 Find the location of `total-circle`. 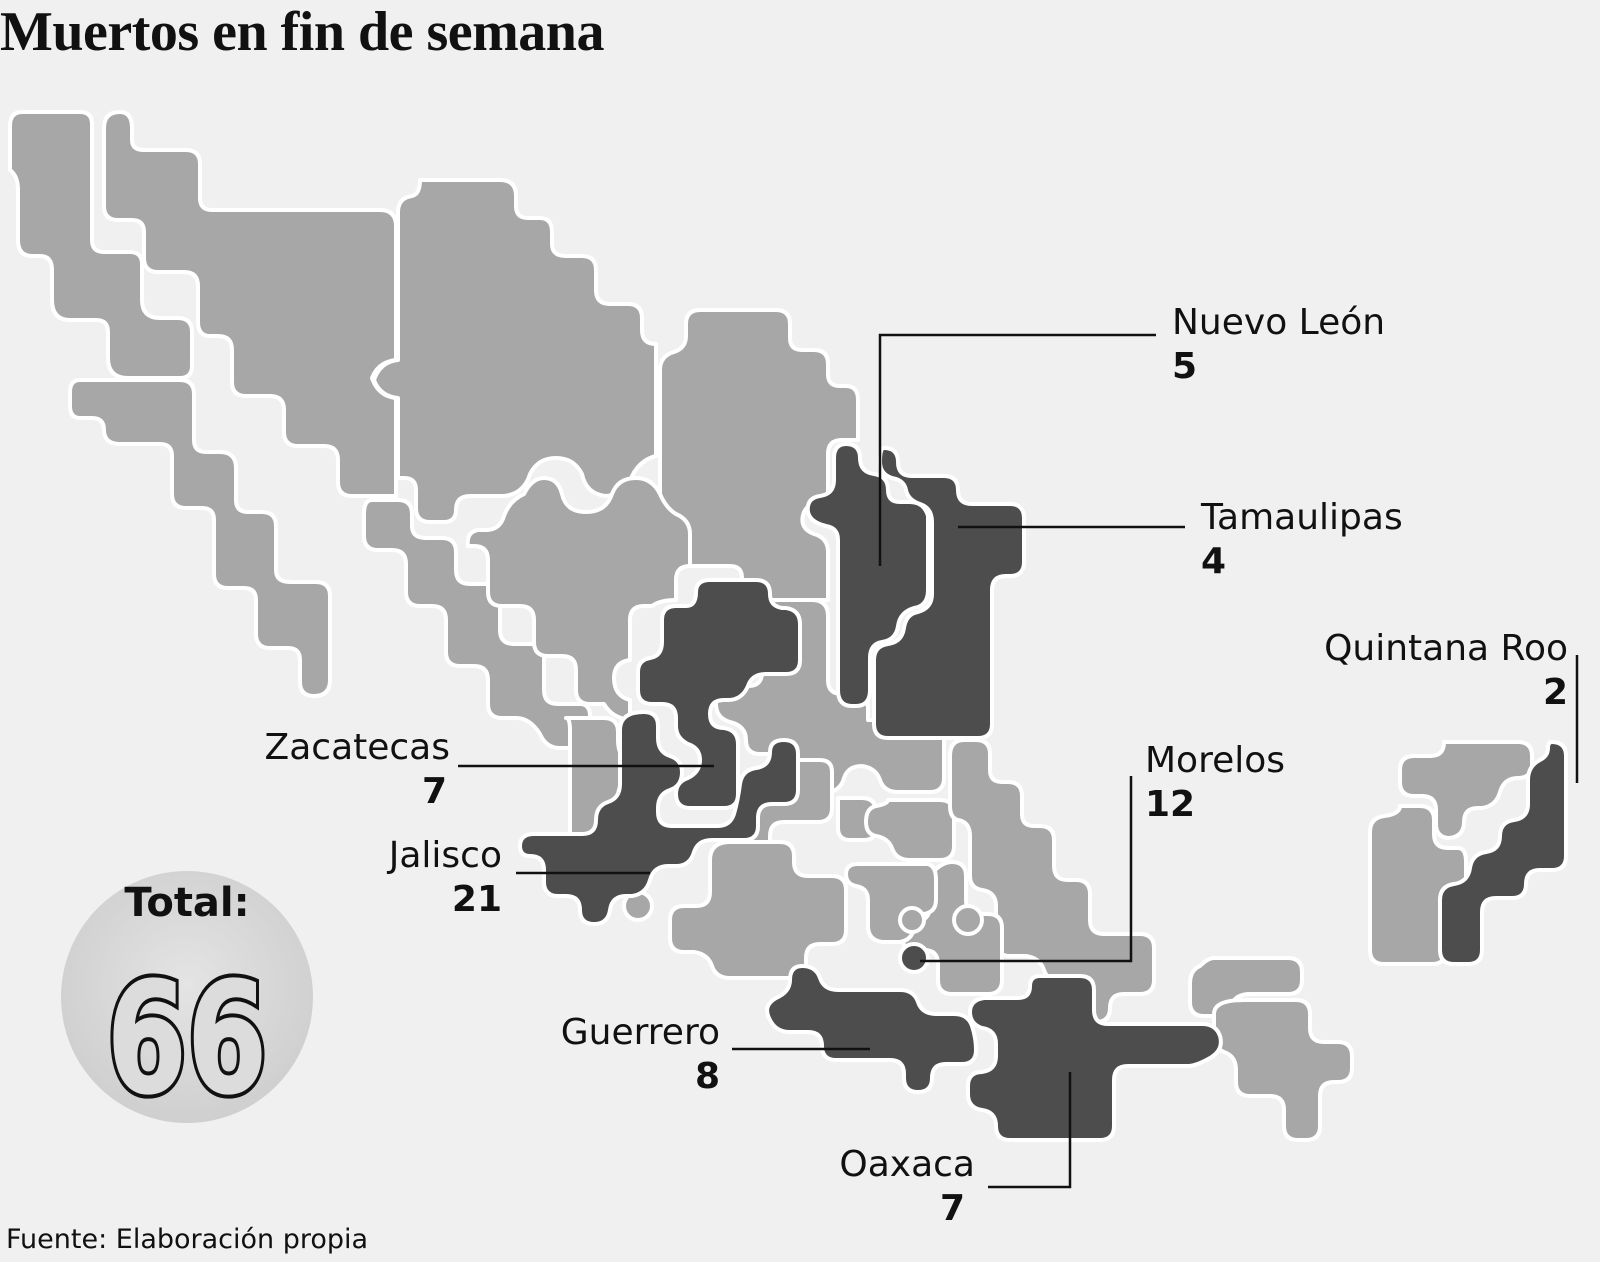

total-circle is located at coordinates (187, 997).